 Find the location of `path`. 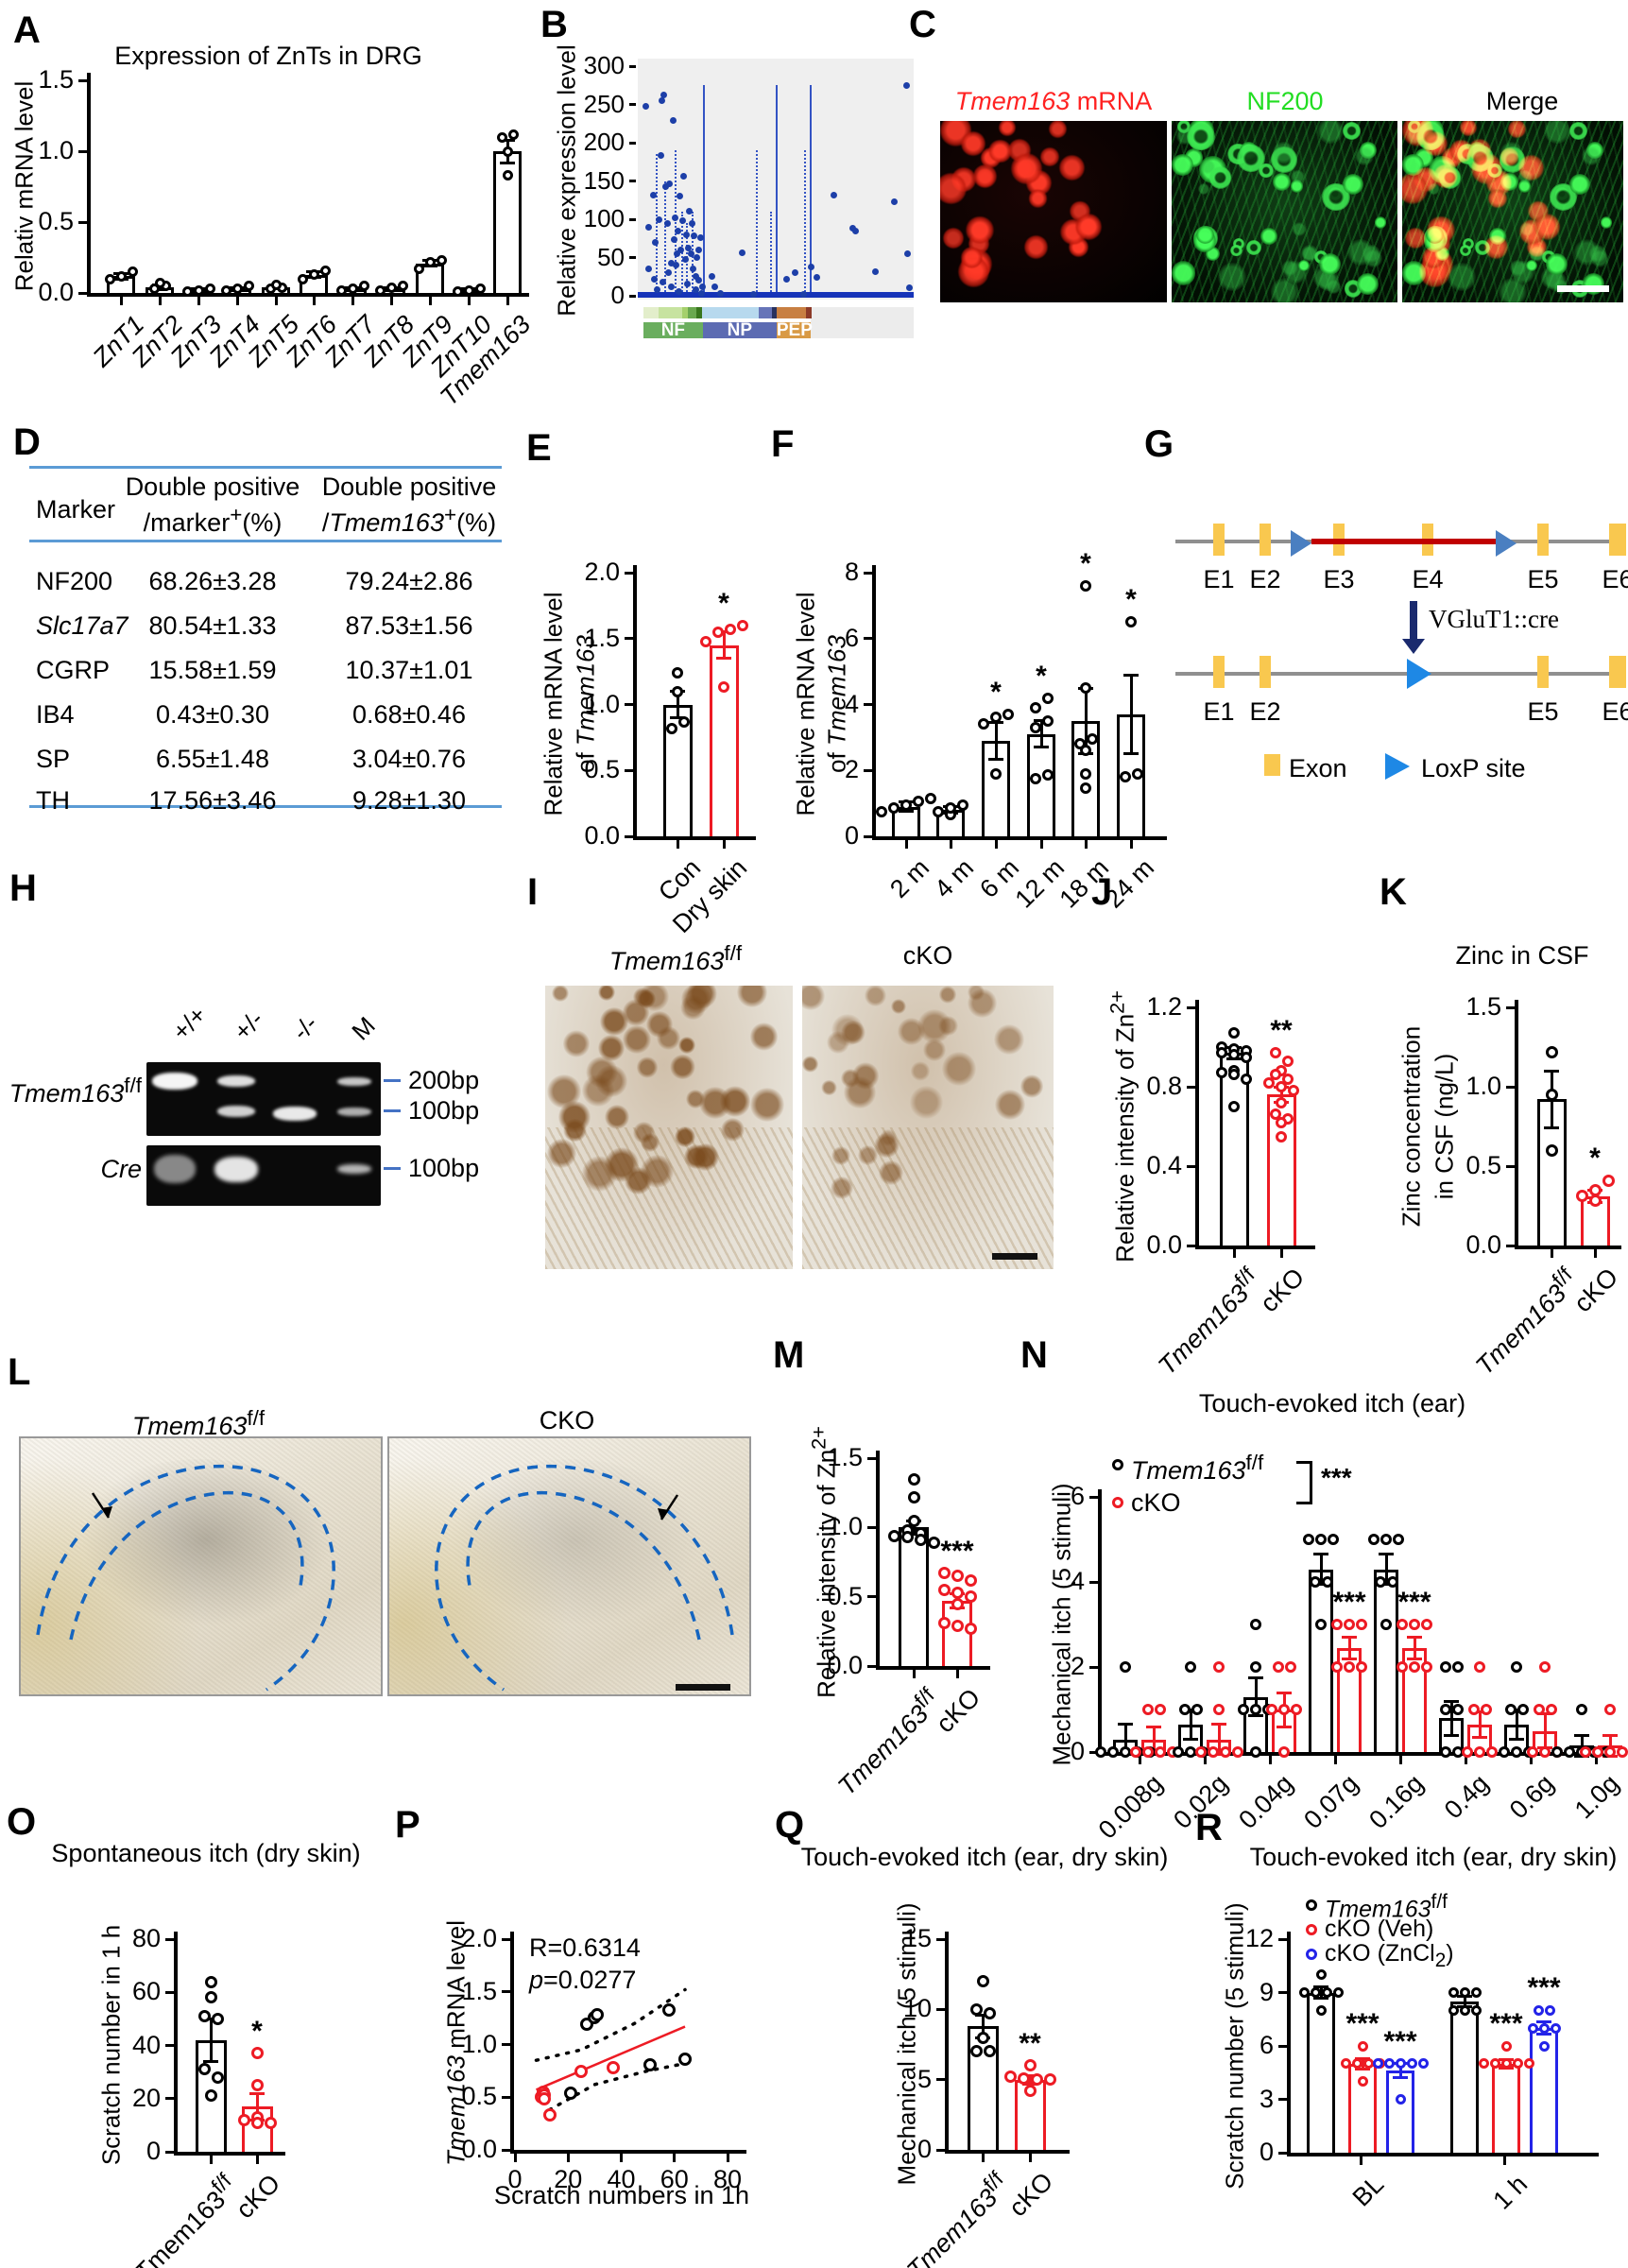

path is located at coordinates (664, 1514).